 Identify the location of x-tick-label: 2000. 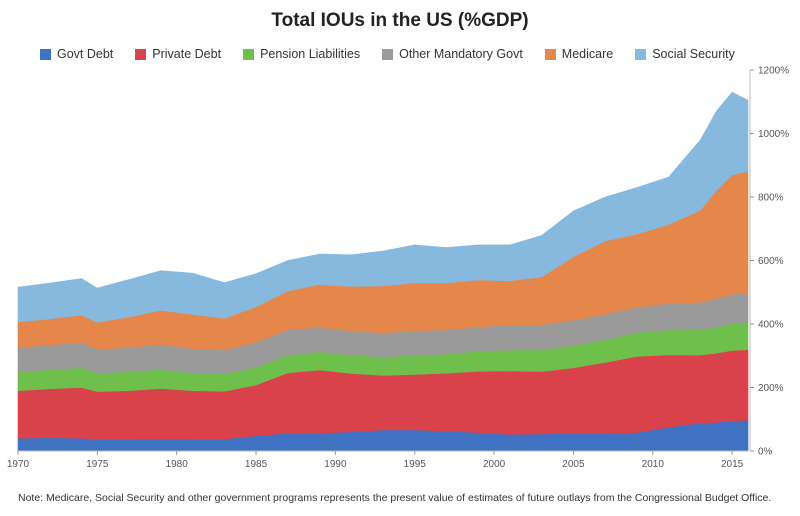
(494, 464).